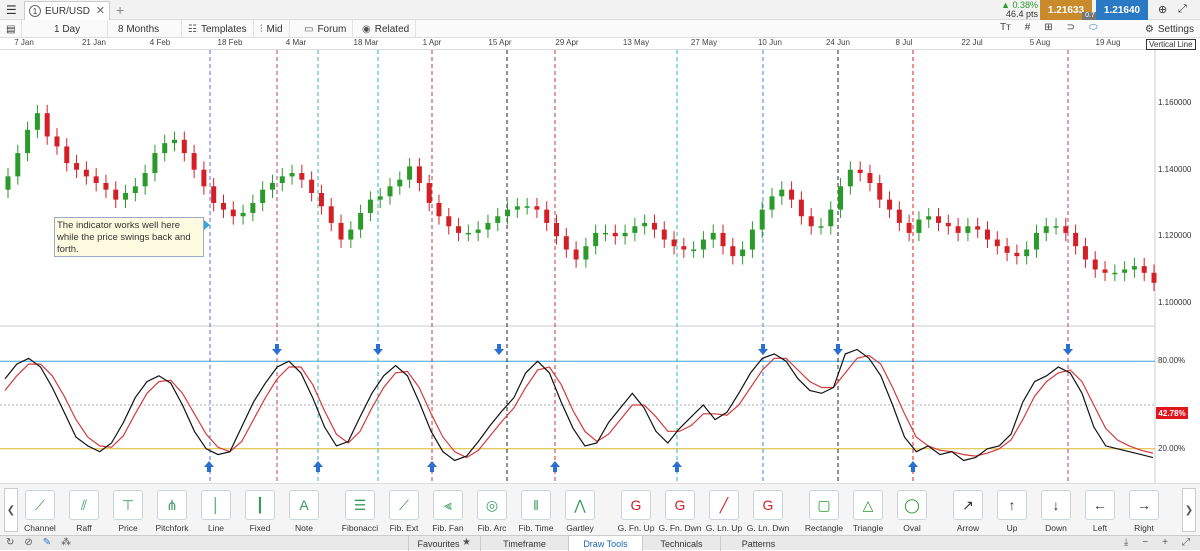 The image size is (1200, 551). Describe the element at coordinates (11, 510) in the screenshot. I see `scroll-left-button: ❮` at that location.